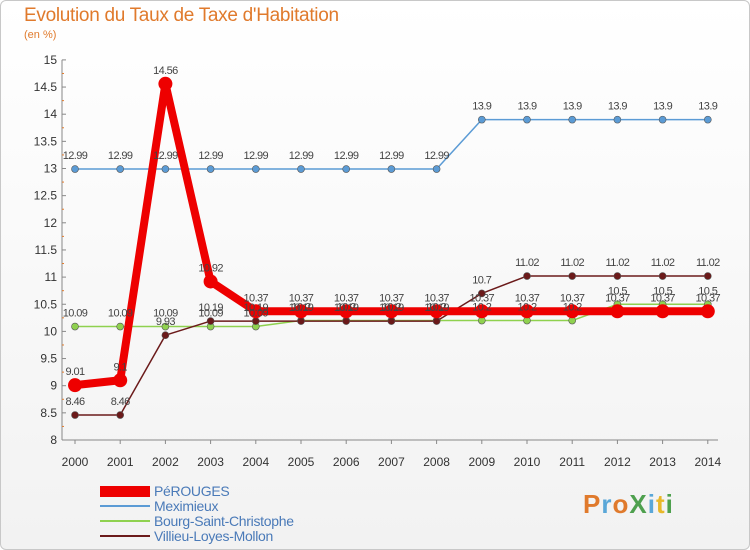 The width and height of the screenshot is (750, 550). Describe the element at coordinates (628, 504) in the screenshot. I see `proxiti-logo: ProXiti` at that location.